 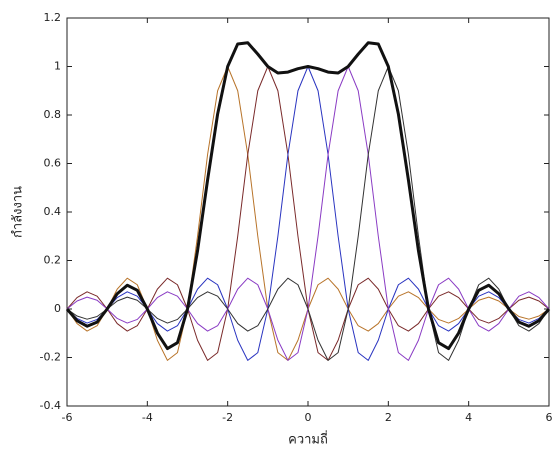 What do you see at coordinates (53, 163) in the screenshot?
I see `y-tick-label: 0.6` at bounding box center [53, 163].